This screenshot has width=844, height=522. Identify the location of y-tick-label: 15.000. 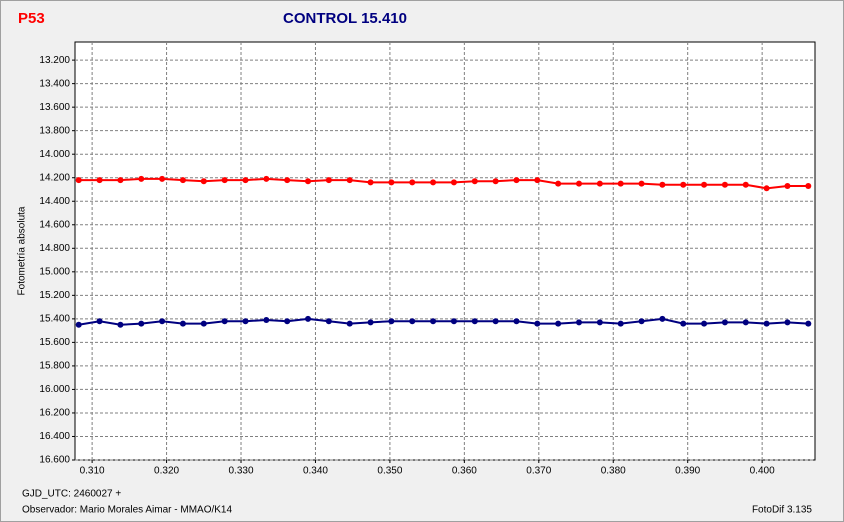
(54, 271).